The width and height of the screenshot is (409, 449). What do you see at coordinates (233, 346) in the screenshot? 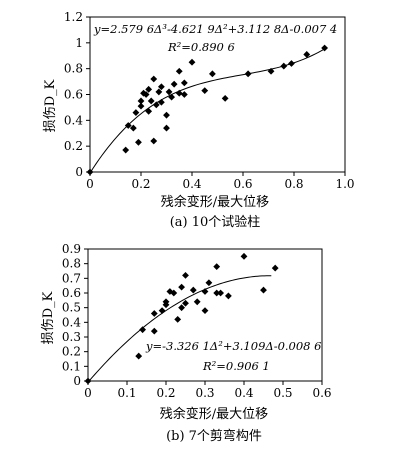
I see `chart-b-equation: y=-3.326 1Δ²+3.109Δ-0.008 6` at bounding box center [233, 346].